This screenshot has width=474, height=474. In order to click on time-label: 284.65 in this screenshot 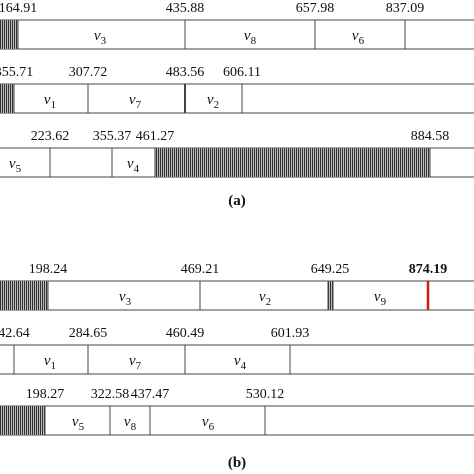, I will do `click(88, 333)`.